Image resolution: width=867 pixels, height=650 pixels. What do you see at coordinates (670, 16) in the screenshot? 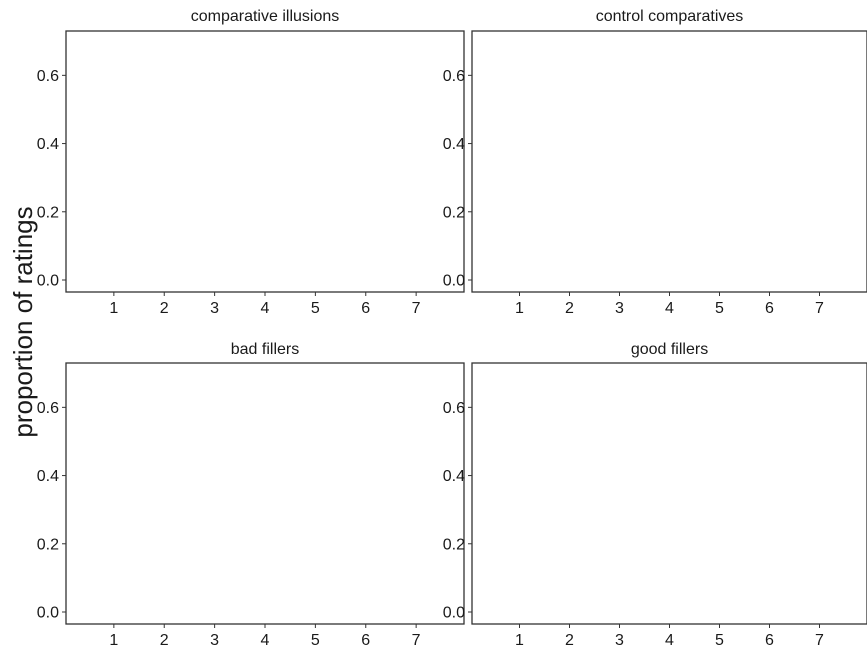
I see `panel-title: control comparatives` at bounding box center [670, 16].